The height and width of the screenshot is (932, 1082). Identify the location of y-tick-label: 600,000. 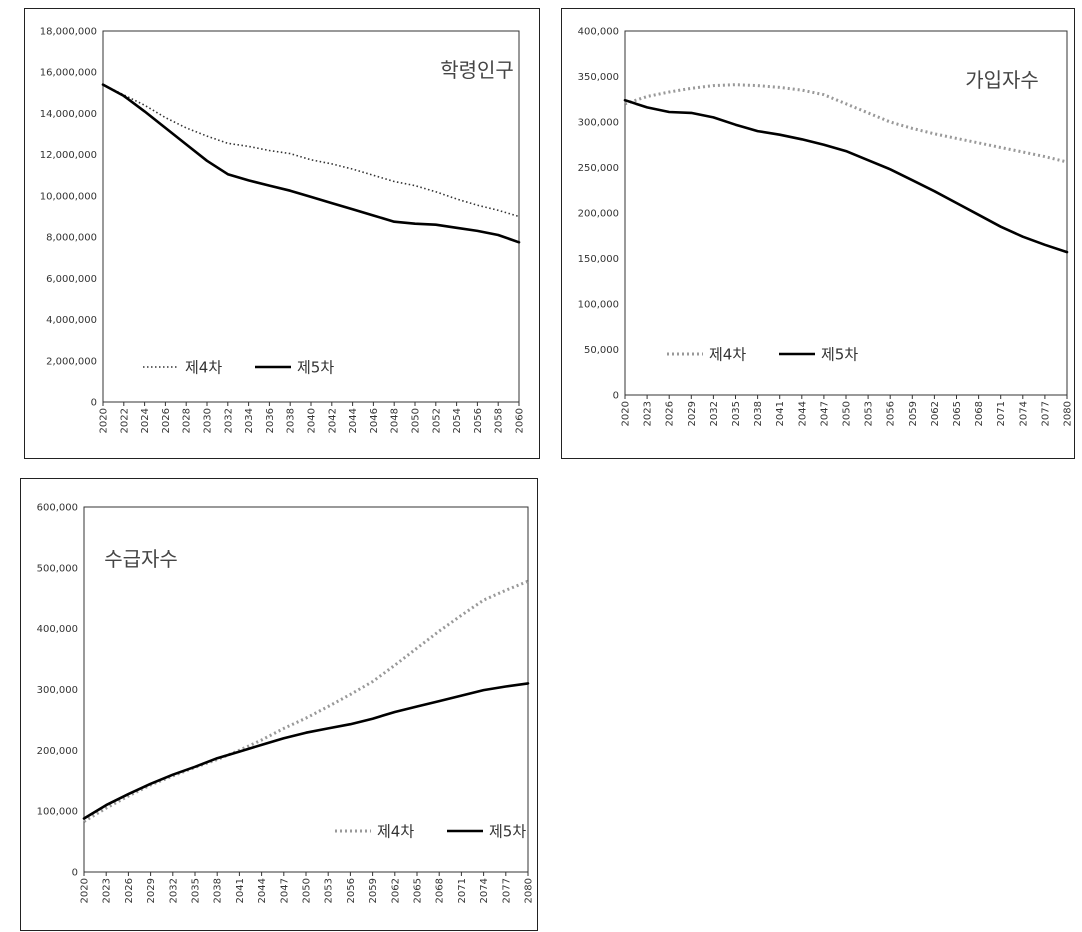
(57, 508).